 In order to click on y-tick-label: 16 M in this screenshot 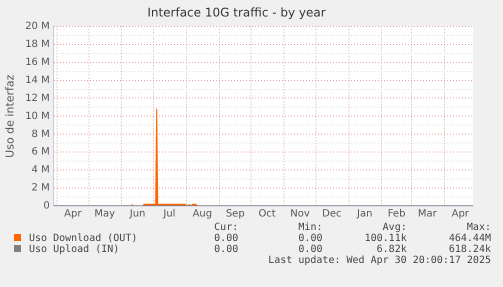, I will do `click(37, 62)`.